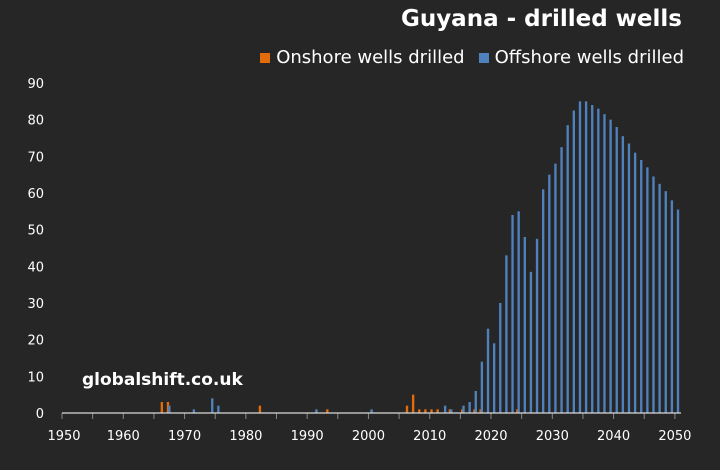 The height and width of the screenshot is (470, 720). I want to click on legend-swatch-offshore, so click(483, 57).